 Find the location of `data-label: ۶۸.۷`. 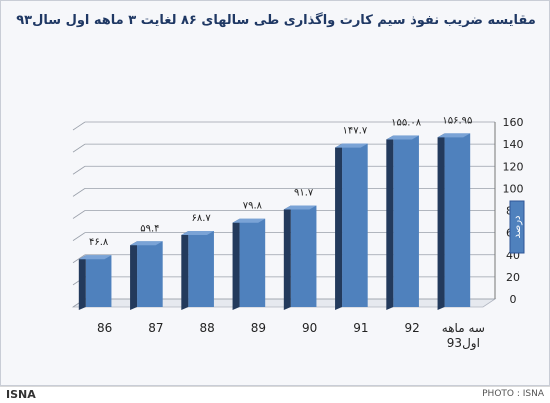

data-label: ۶۸.۷ is located at coordinates (201, 218).